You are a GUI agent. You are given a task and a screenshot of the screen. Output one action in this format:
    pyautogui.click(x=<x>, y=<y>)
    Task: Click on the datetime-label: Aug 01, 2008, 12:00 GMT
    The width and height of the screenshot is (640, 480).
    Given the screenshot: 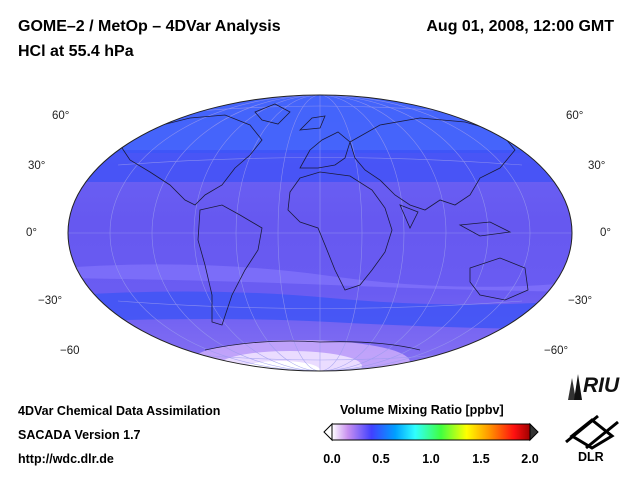 What is the action you would take?
    pyautogui.click(x=520, y=26)
    